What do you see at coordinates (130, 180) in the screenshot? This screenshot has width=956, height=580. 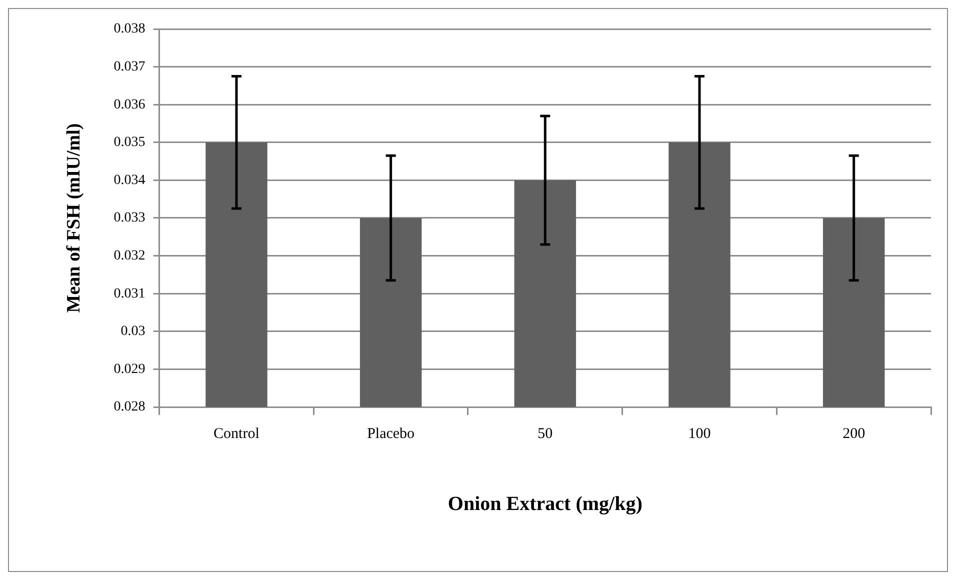 I see `y-tick-label: 0.034` at bounding box center [130, 180].